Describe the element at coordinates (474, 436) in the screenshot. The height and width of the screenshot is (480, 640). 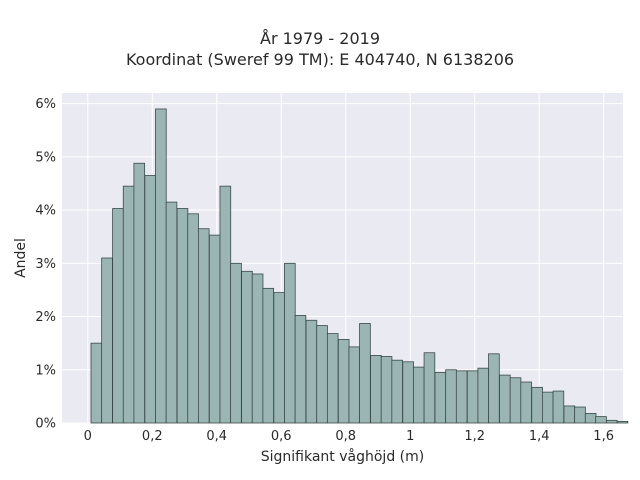
I see `x-tick-label: 1,2` at that location.